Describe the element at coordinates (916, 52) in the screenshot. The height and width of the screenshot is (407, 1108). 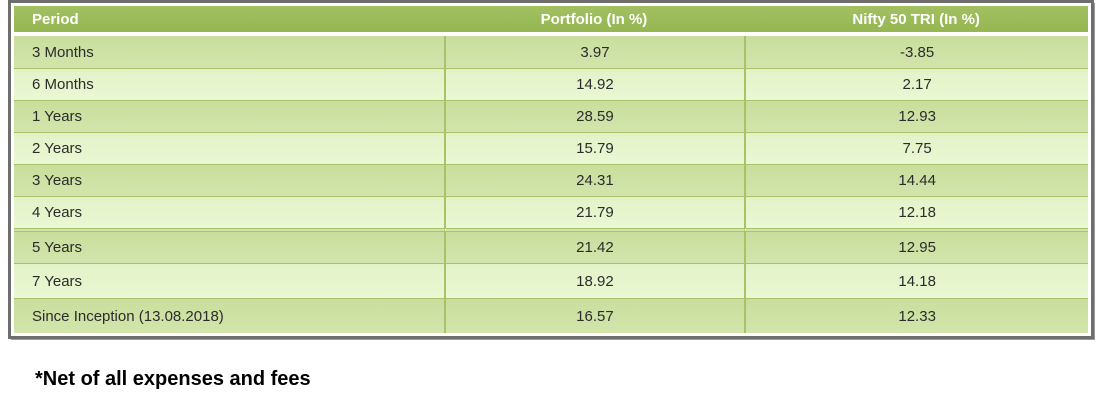
I see `nifty-50-tri-cell: -3.85` at that location.